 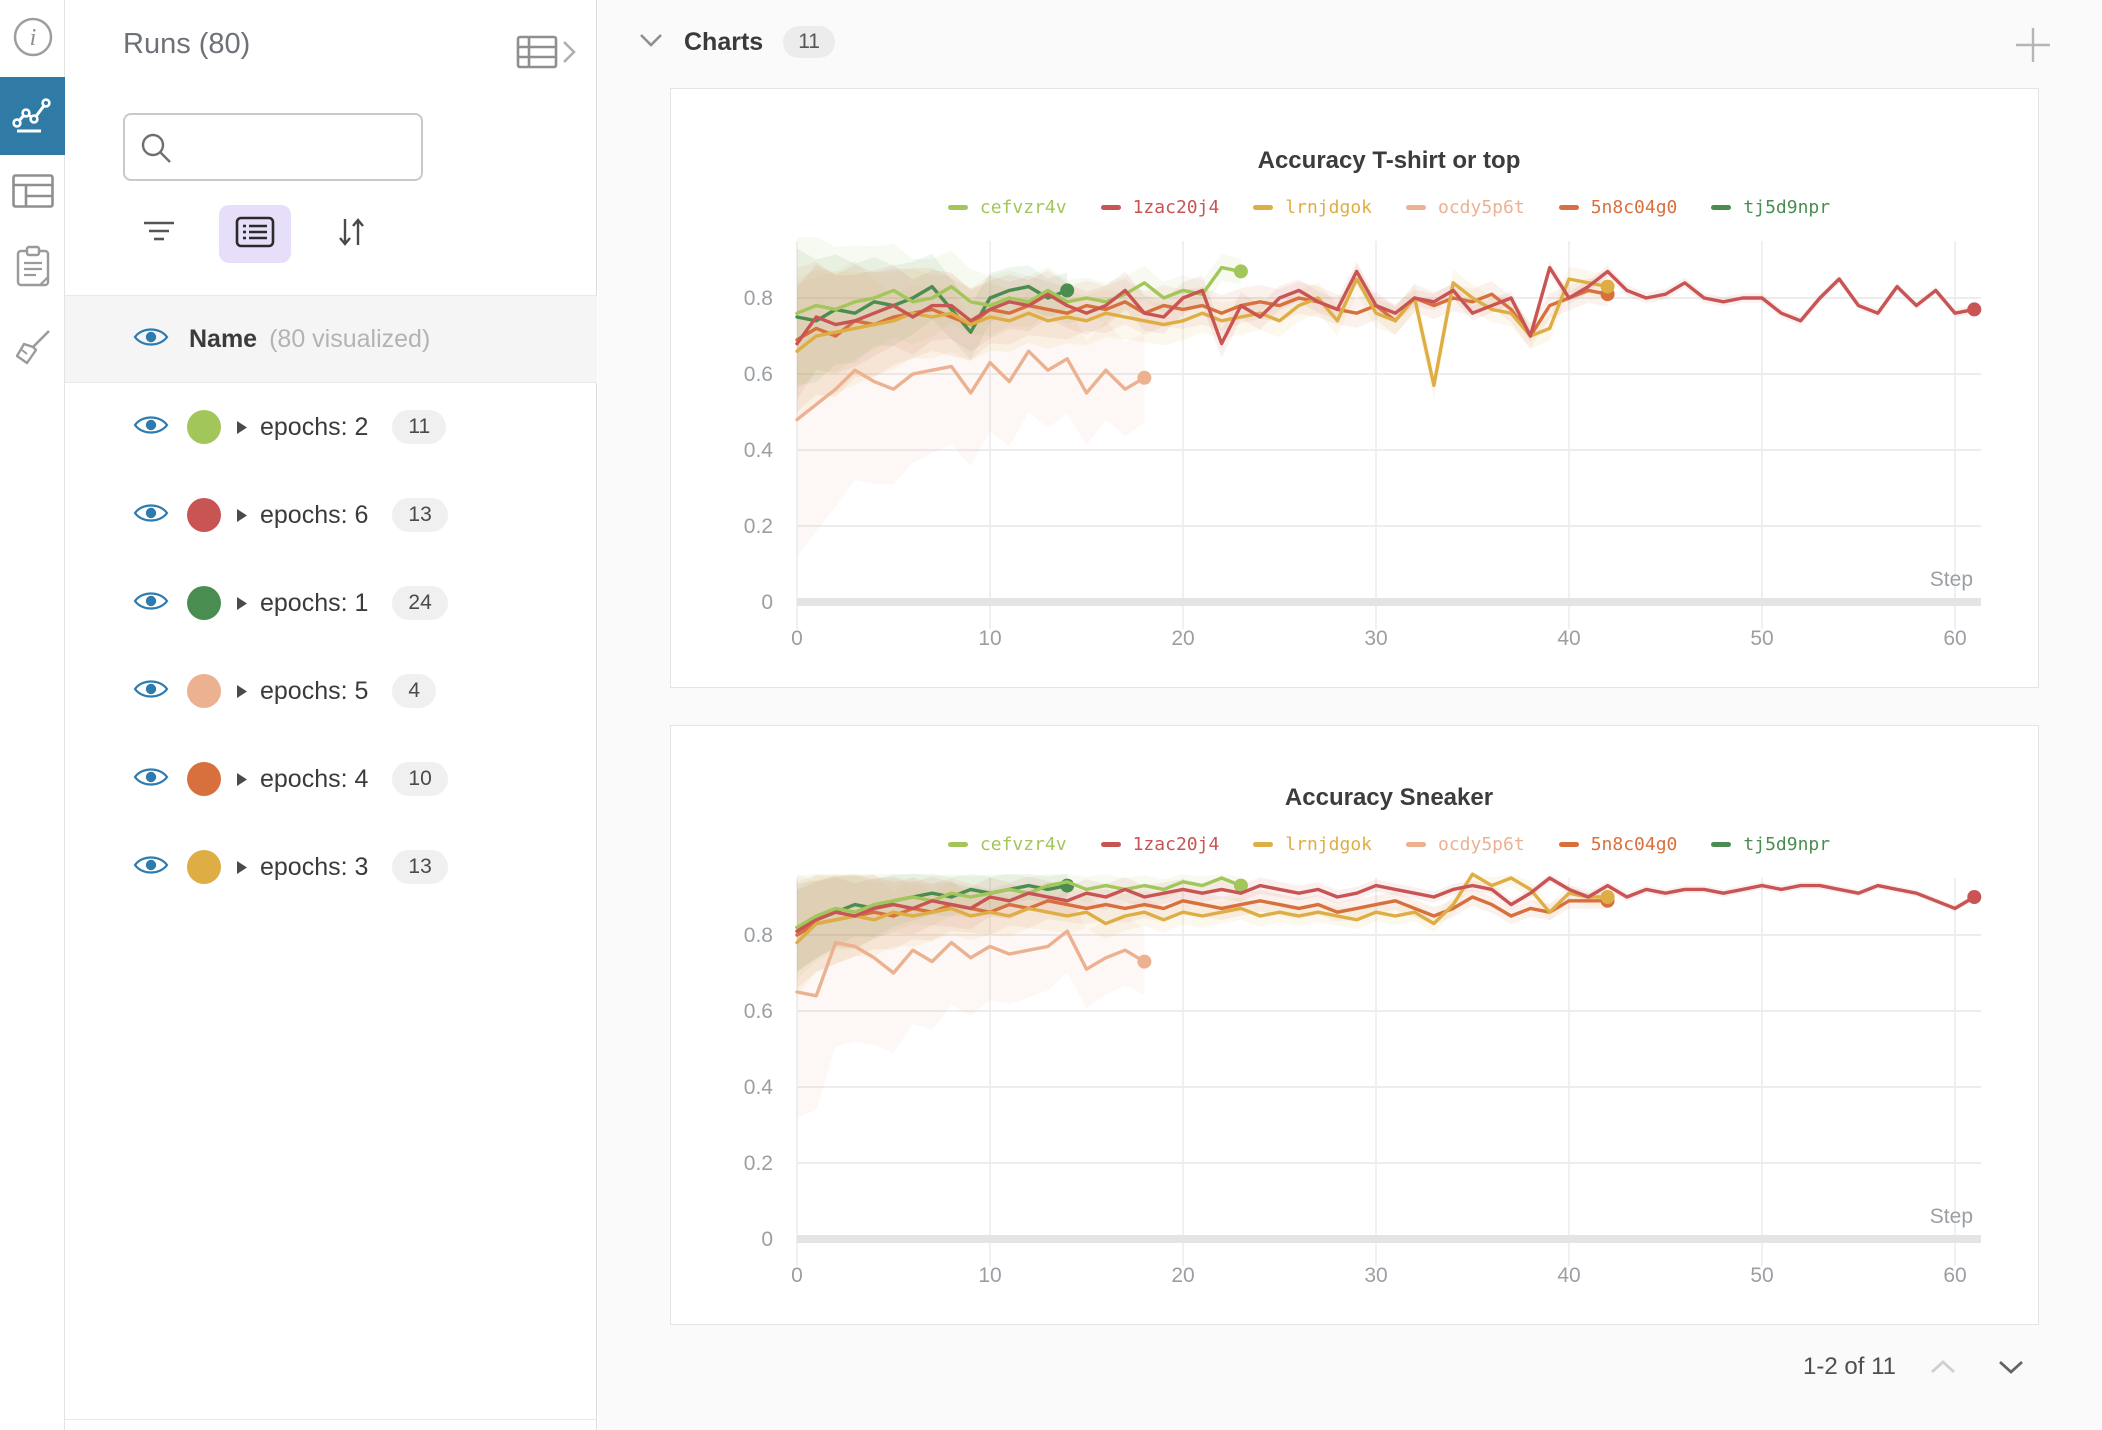 I want to click on charts-section-header: Charts 11, so click(x=736, y=42).